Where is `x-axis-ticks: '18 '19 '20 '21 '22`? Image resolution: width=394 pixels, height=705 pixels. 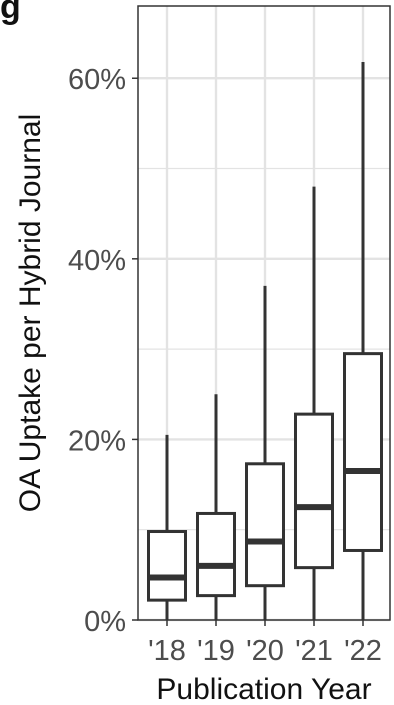 x-axis-ticks: '18 '19 '20 '21 '22 is located at coordinates (265, 643).